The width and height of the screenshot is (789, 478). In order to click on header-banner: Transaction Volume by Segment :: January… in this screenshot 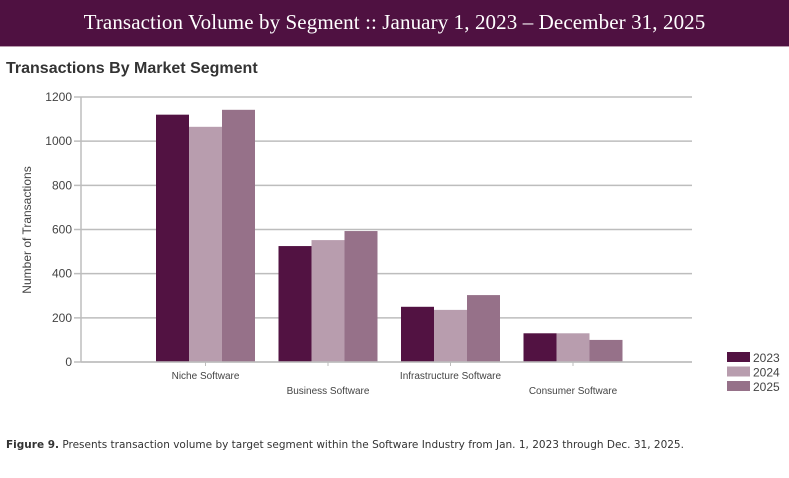, I will do `click(394, 23)`.